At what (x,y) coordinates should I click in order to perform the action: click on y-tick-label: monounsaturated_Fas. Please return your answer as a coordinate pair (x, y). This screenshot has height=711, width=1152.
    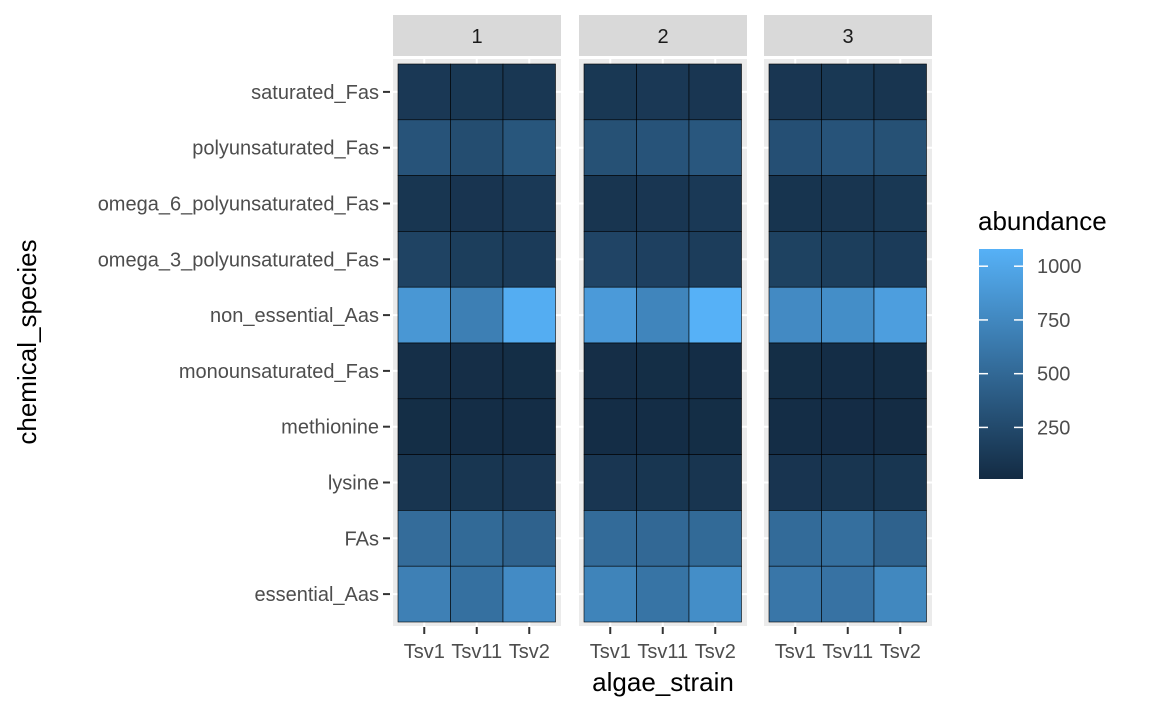
    Looking at the image, I should click on (279, 372).